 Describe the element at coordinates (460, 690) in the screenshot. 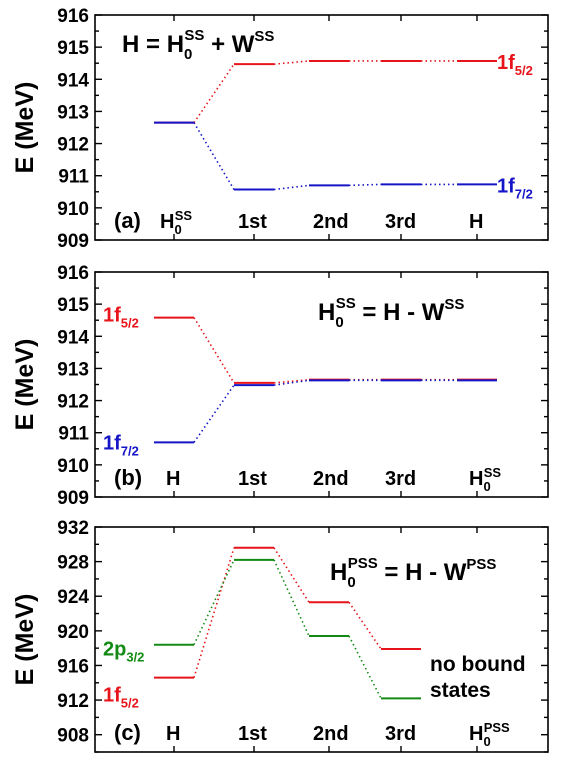

I see `annotation-text: states` at that location.